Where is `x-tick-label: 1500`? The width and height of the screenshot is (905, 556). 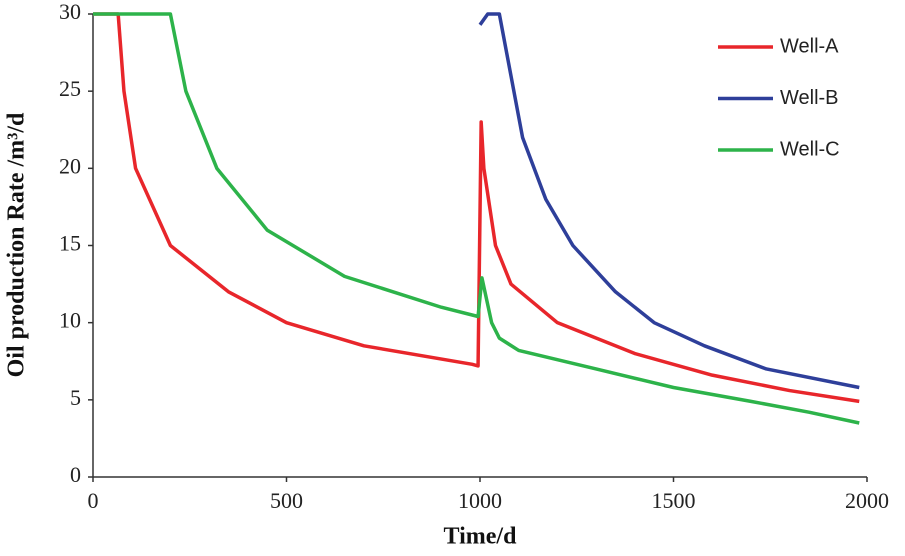 x-tick-label: 1500 is located at coordinates (674, 500).